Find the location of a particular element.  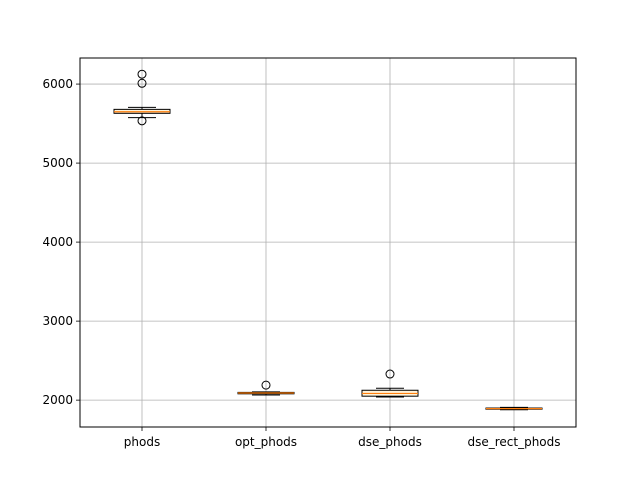

box-dse_rect_phods is located at coordinates (514, 408).